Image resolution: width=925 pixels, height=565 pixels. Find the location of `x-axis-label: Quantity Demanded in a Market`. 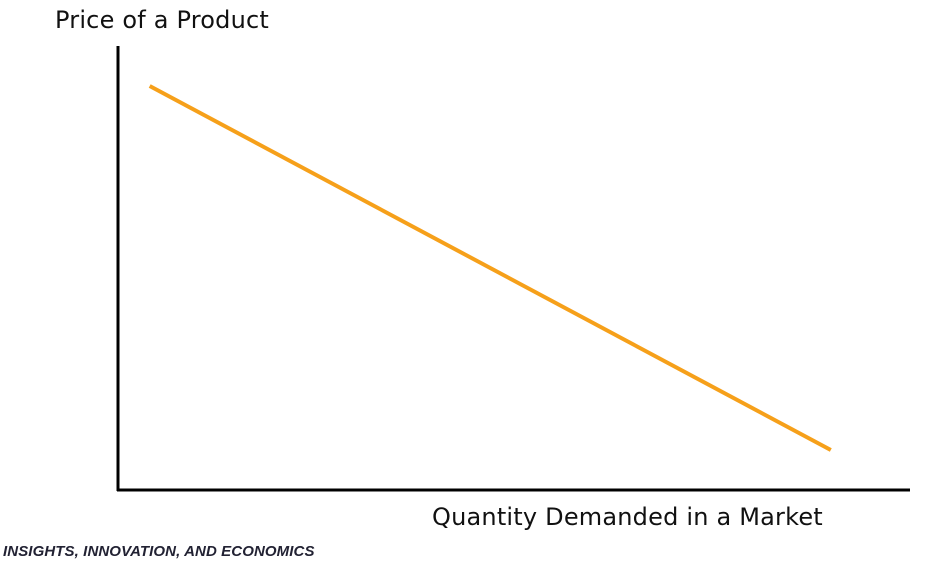

x-axis-label: Quantity Demanded in a Market is located at coordinates (627, 517).